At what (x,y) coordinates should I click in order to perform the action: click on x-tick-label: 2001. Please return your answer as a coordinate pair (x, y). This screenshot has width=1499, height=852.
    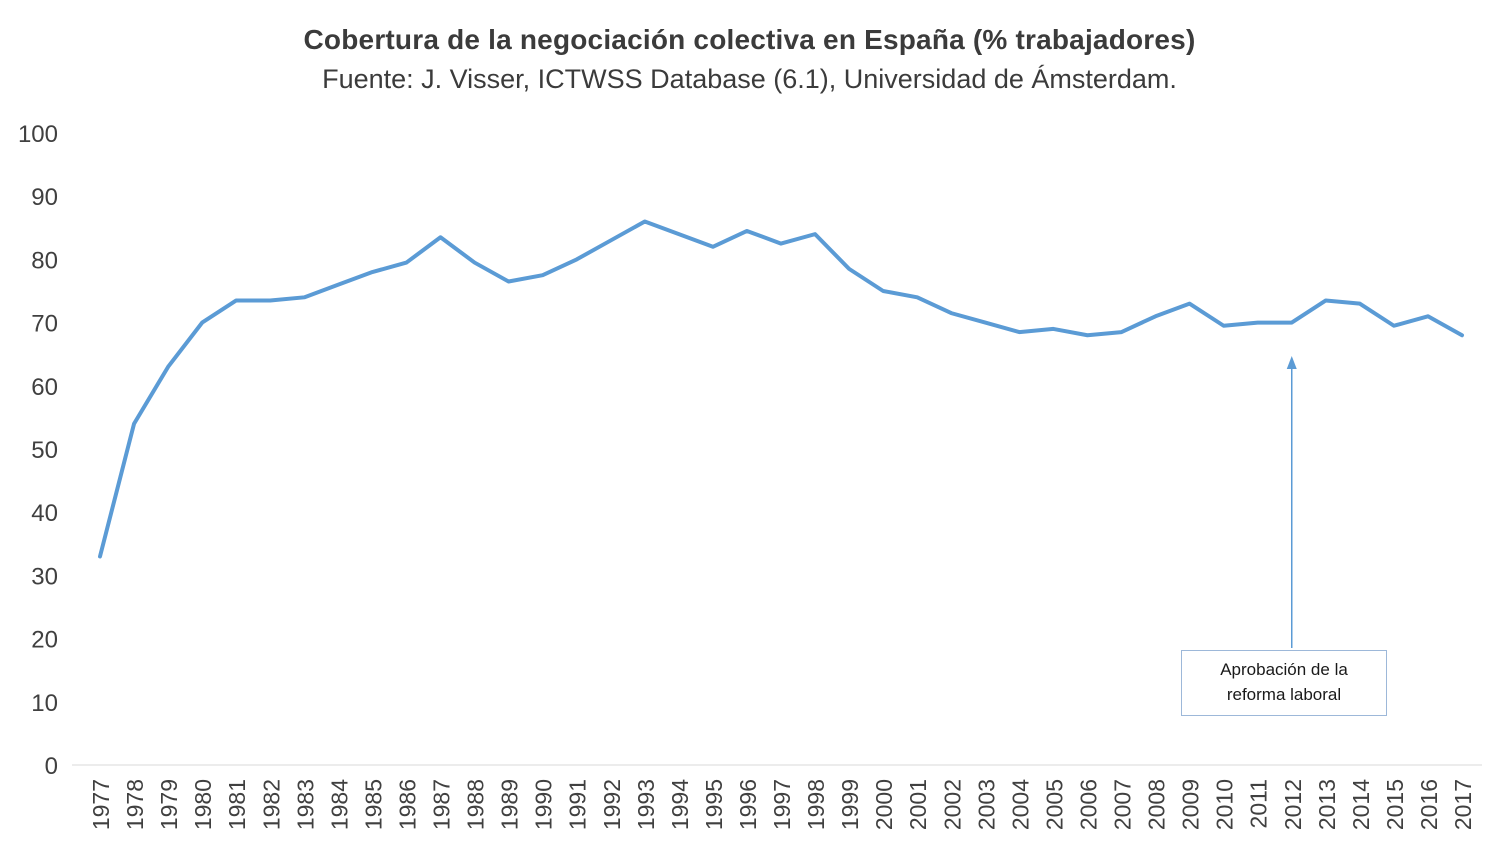
    Looking at the image, I should click on (918, 804).